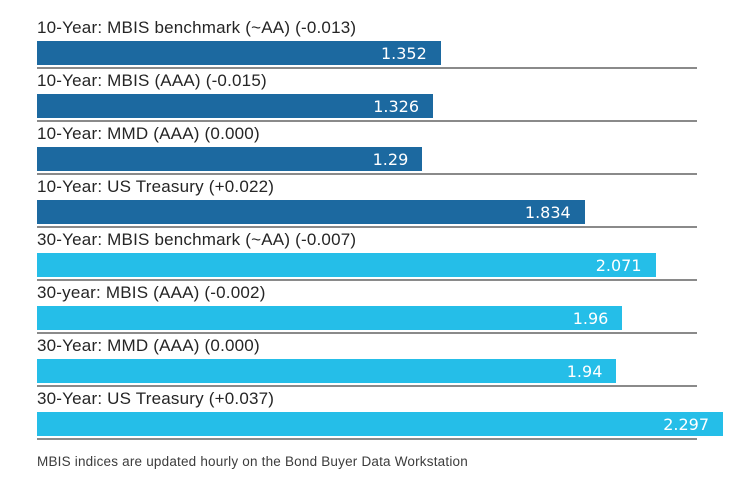 Image resolution: width=740 pixels, height=490 pixels. I want to click on bar: 2.071, so click(346, 265).